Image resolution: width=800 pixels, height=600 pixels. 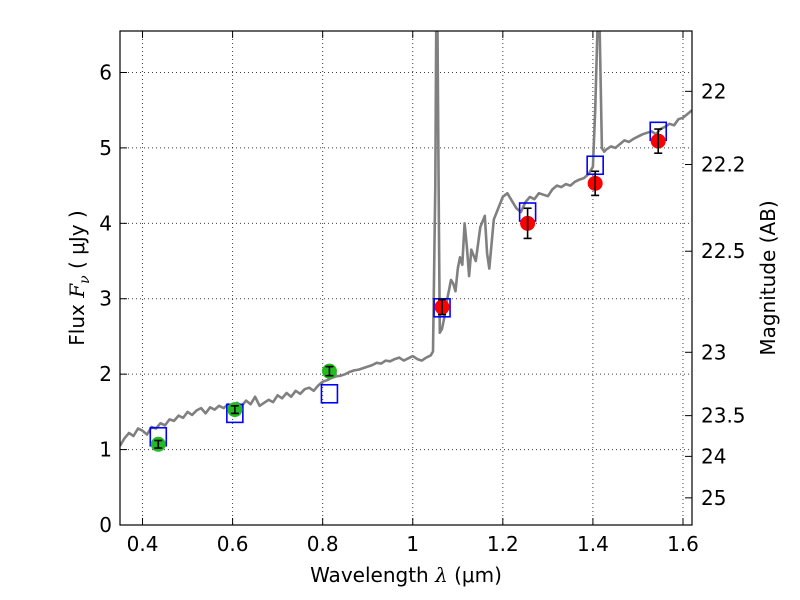 What do you see at coordinates (105, 299) in the screenshot?
I see `y-tick-label: 3` at bounding box center [105, 299].